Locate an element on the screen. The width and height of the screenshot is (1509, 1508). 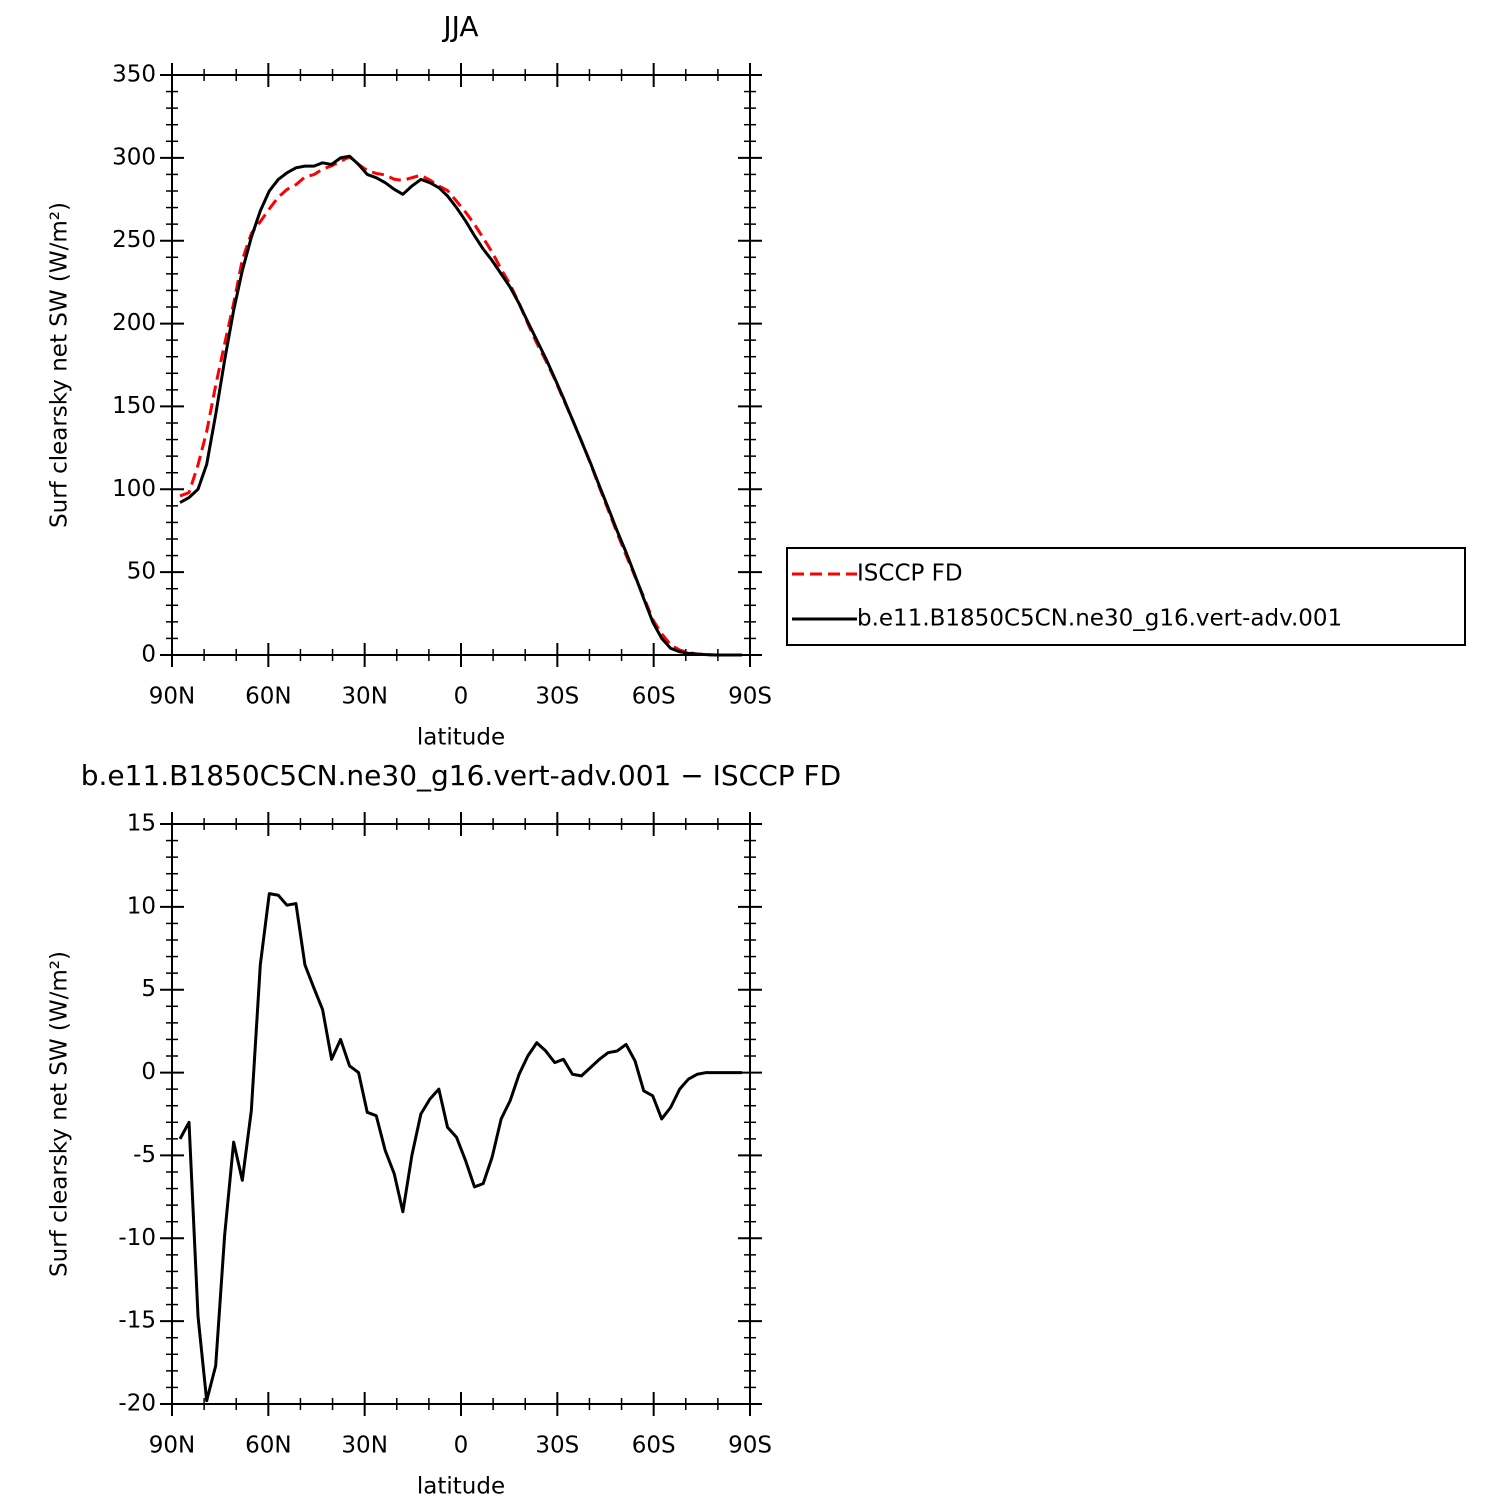
legend-label: b.e11.B1850C5CN.ne30_g16.vert-adv.001 is located at coordinates (1099, 619).